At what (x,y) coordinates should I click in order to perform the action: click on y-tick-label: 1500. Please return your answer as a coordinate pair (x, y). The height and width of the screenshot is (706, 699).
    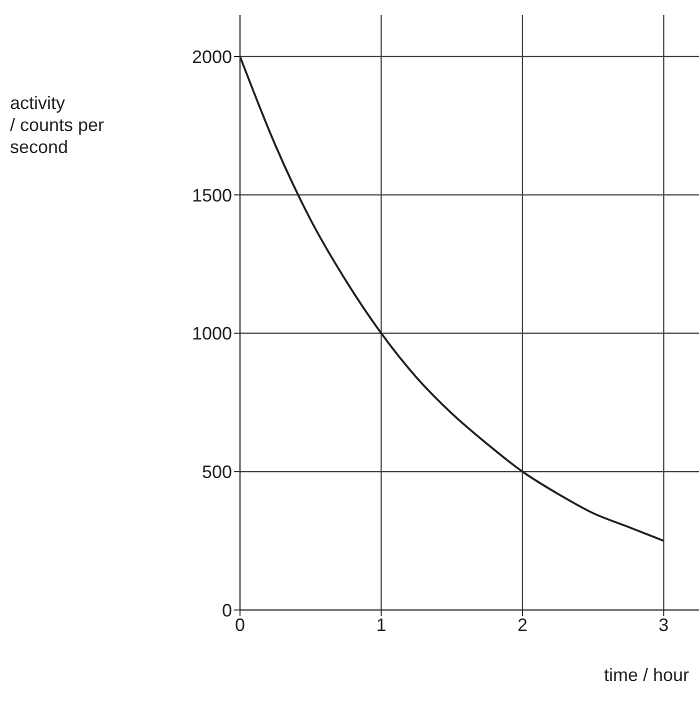
    Looking at the image, I should click on (212, 195).